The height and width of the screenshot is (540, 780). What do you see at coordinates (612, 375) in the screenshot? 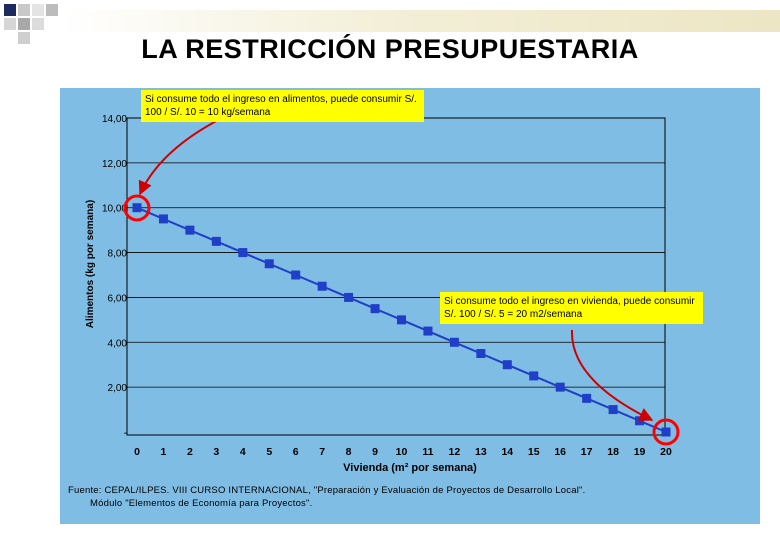
I see `arrow-to-housing-point` at bounding box center [612, 375].